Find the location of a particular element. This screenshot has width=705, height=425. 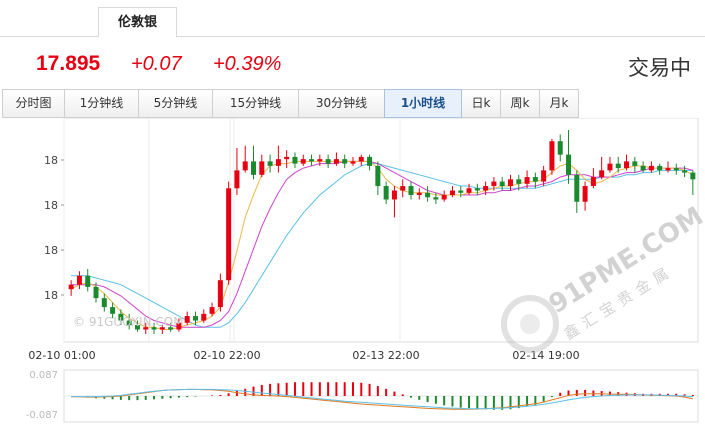

x-tick-label: 02-10 22:00 is located at coordinates (226, 355).